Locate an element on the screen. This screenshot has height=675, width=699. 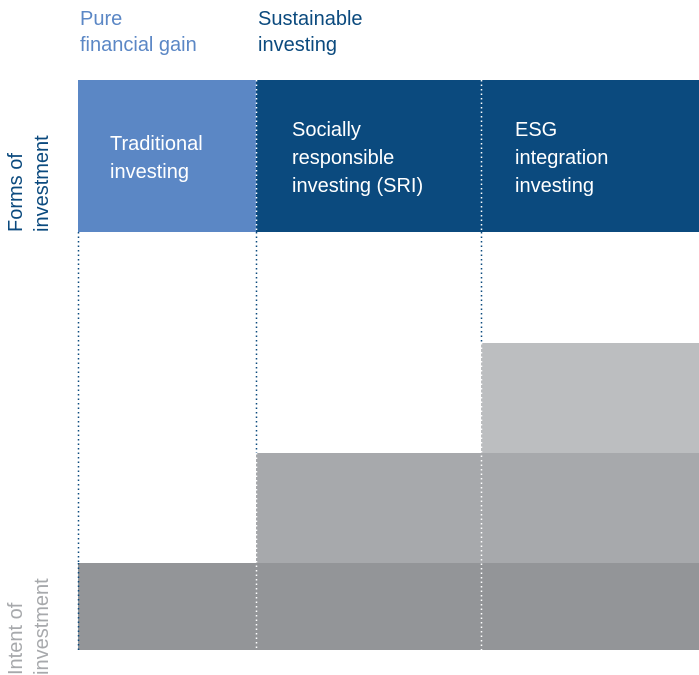
column-group-label: Pure financial gain is located at coordinates (138, 32).